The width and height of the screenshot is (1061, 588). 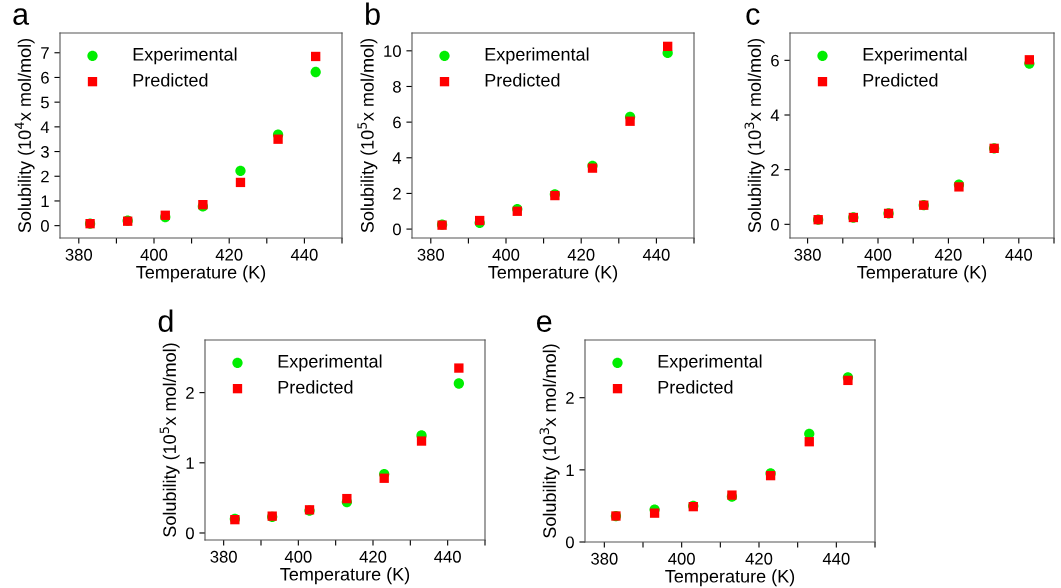 I want to click on chart-title: b, so click(x=373, y=13).